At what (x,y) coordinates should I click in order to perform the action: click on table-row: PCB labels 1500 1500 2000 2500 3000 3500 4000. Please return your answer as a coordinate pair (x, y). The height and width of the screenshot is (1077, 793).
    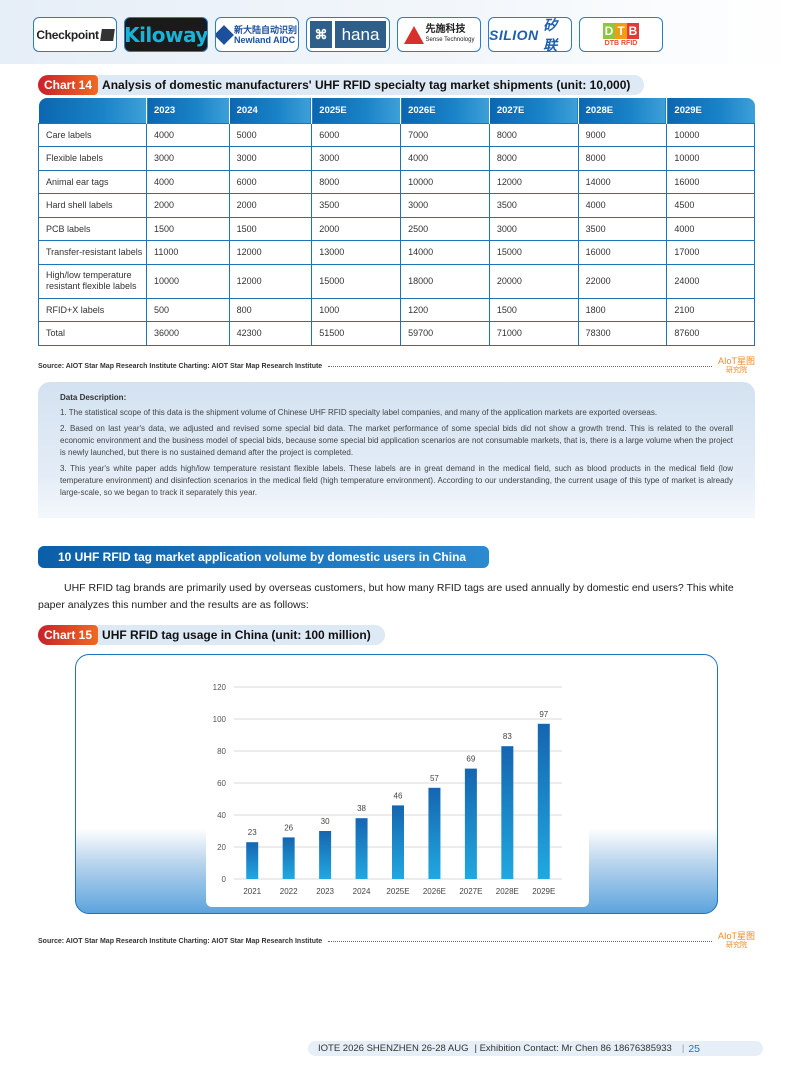
    Looking at the image, I should click on (396, 228).